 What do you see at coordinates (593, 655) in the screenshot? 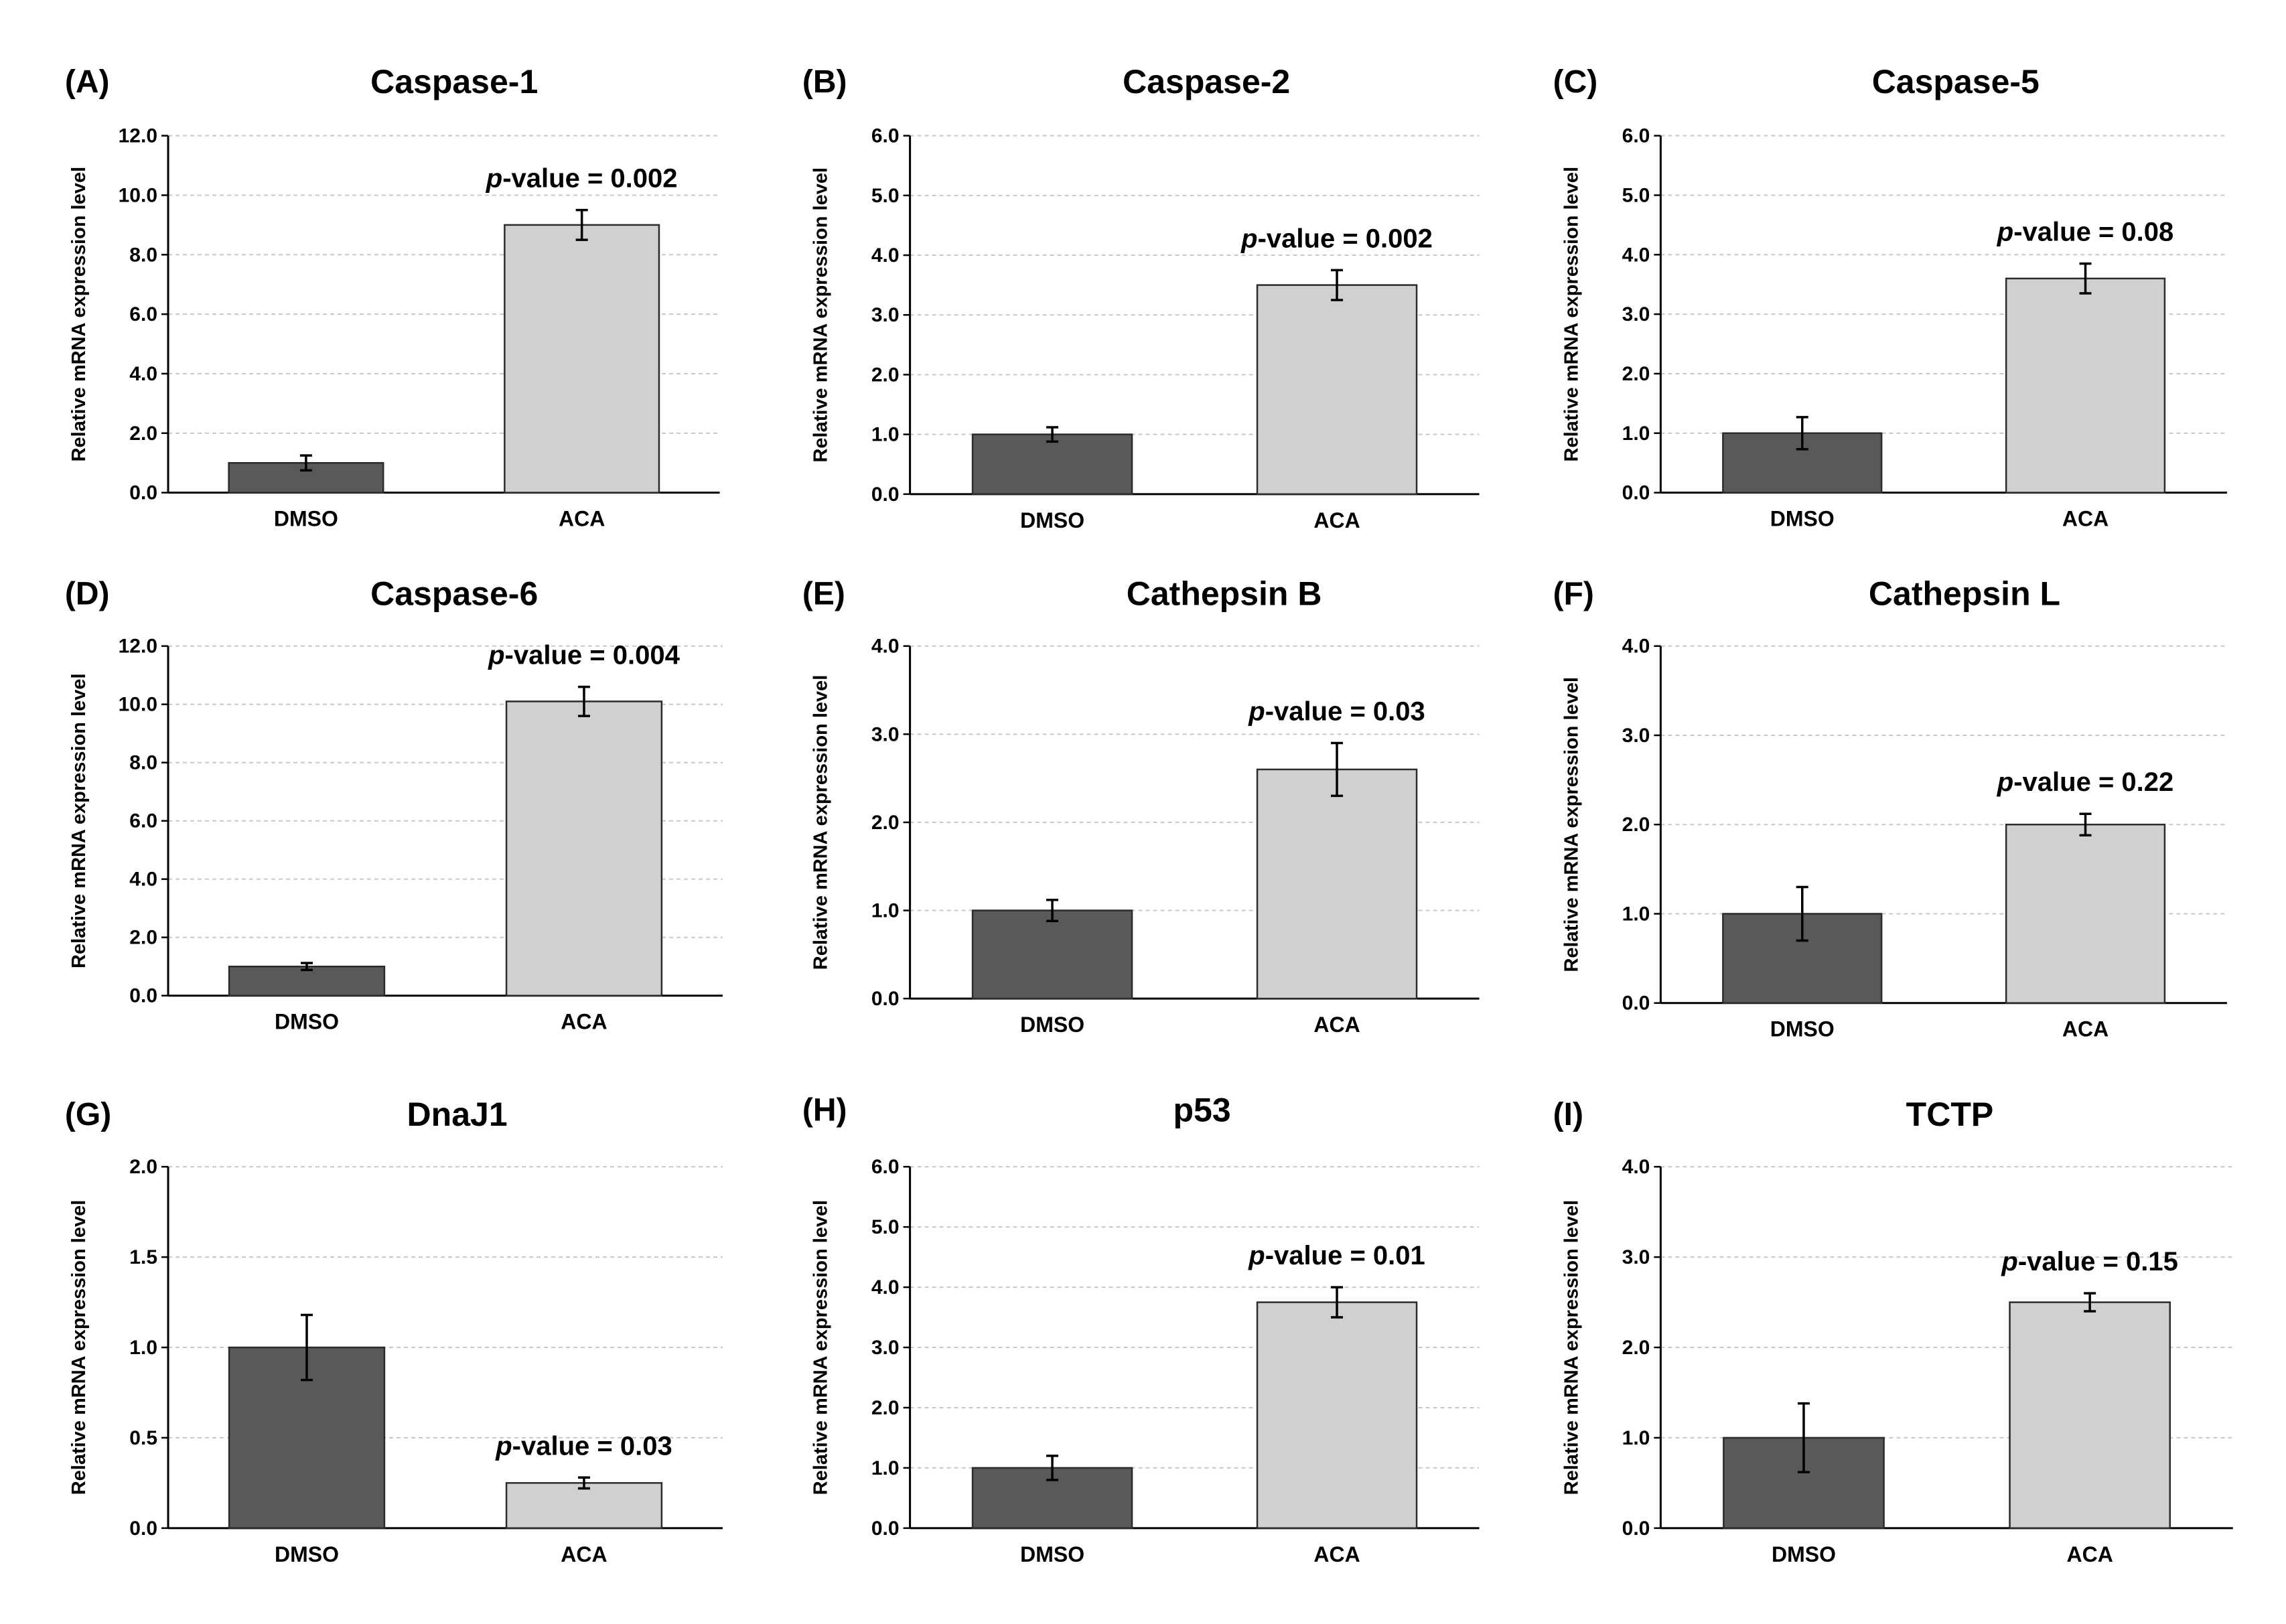
I see `p-value-text: -value = 0.004` at bounding box center [593, 655].